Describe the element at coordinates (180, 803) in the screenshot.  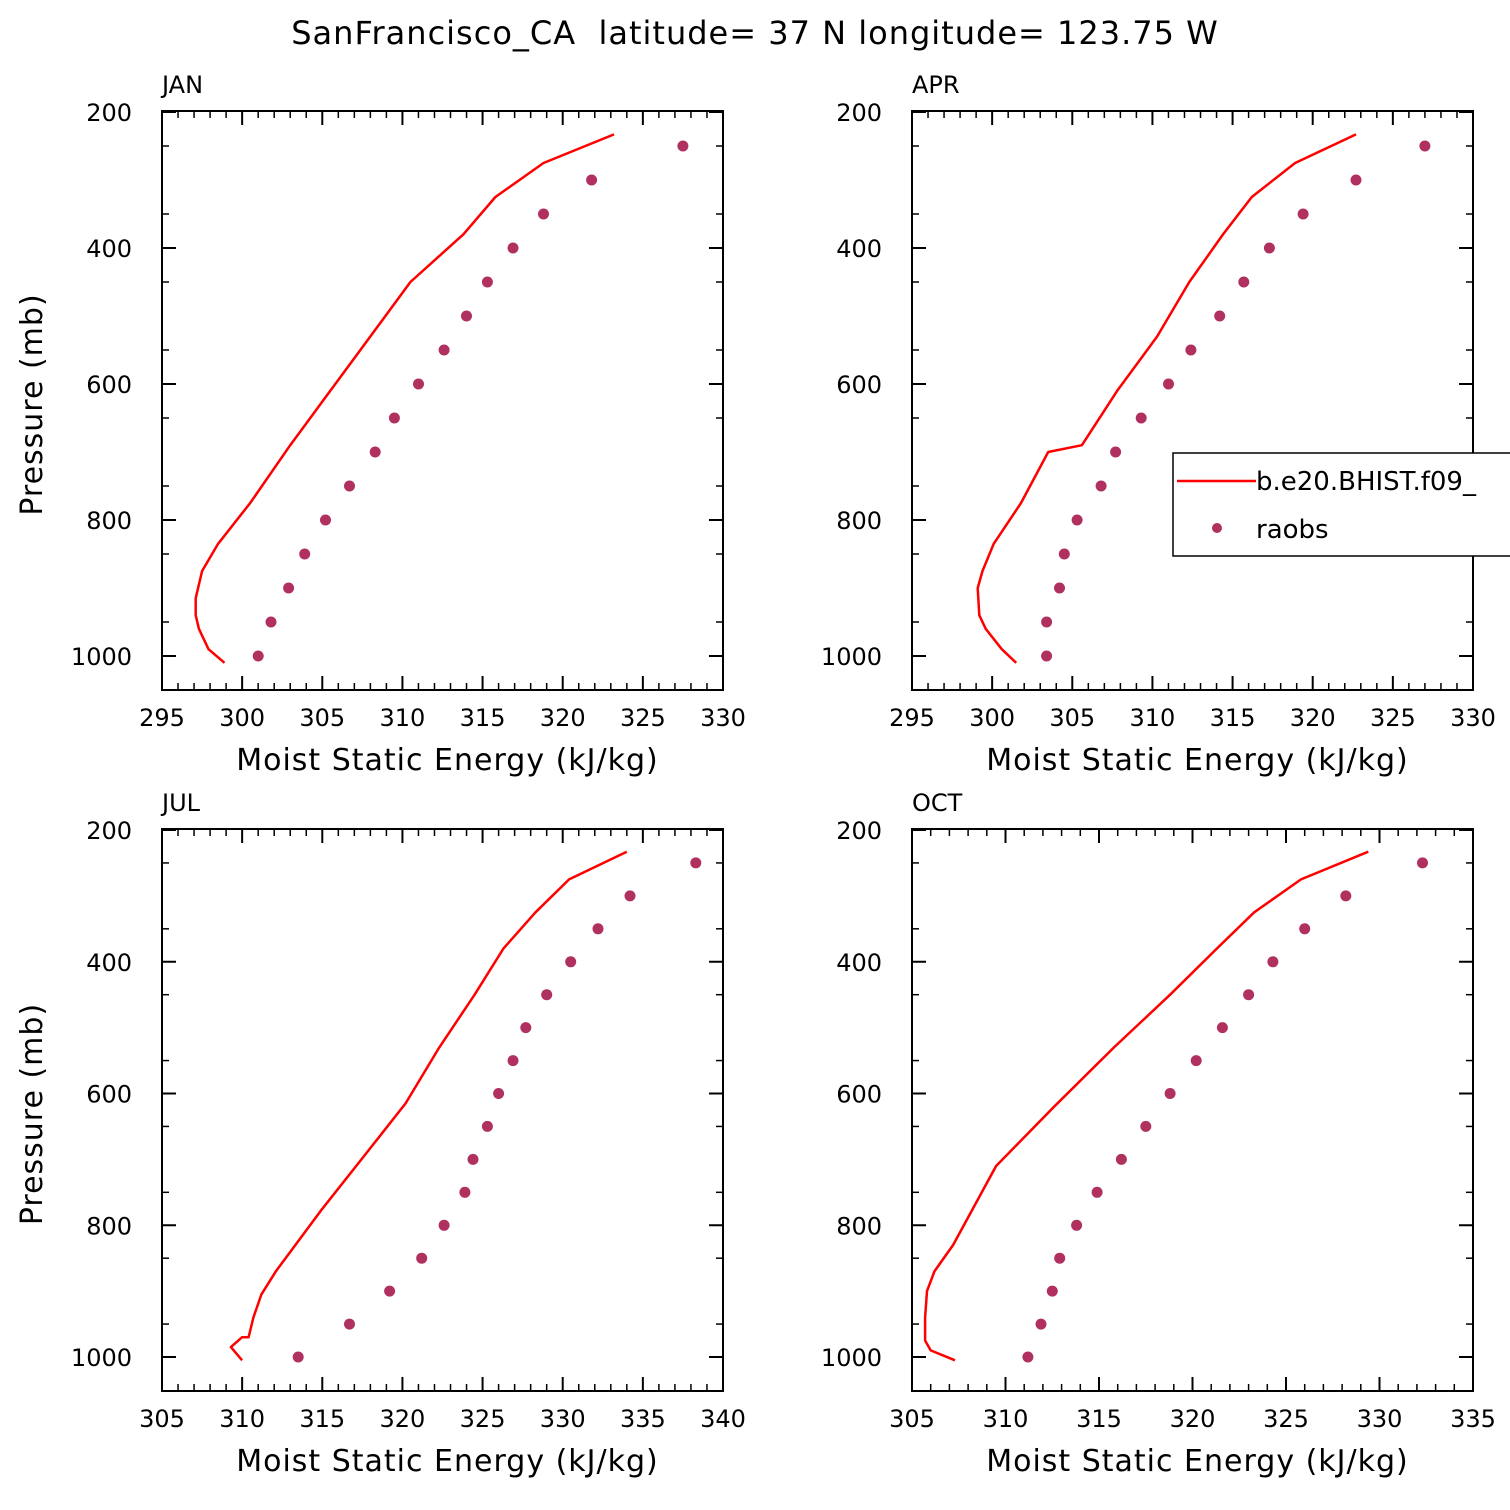
I see `panel-title: JUL` at that location.